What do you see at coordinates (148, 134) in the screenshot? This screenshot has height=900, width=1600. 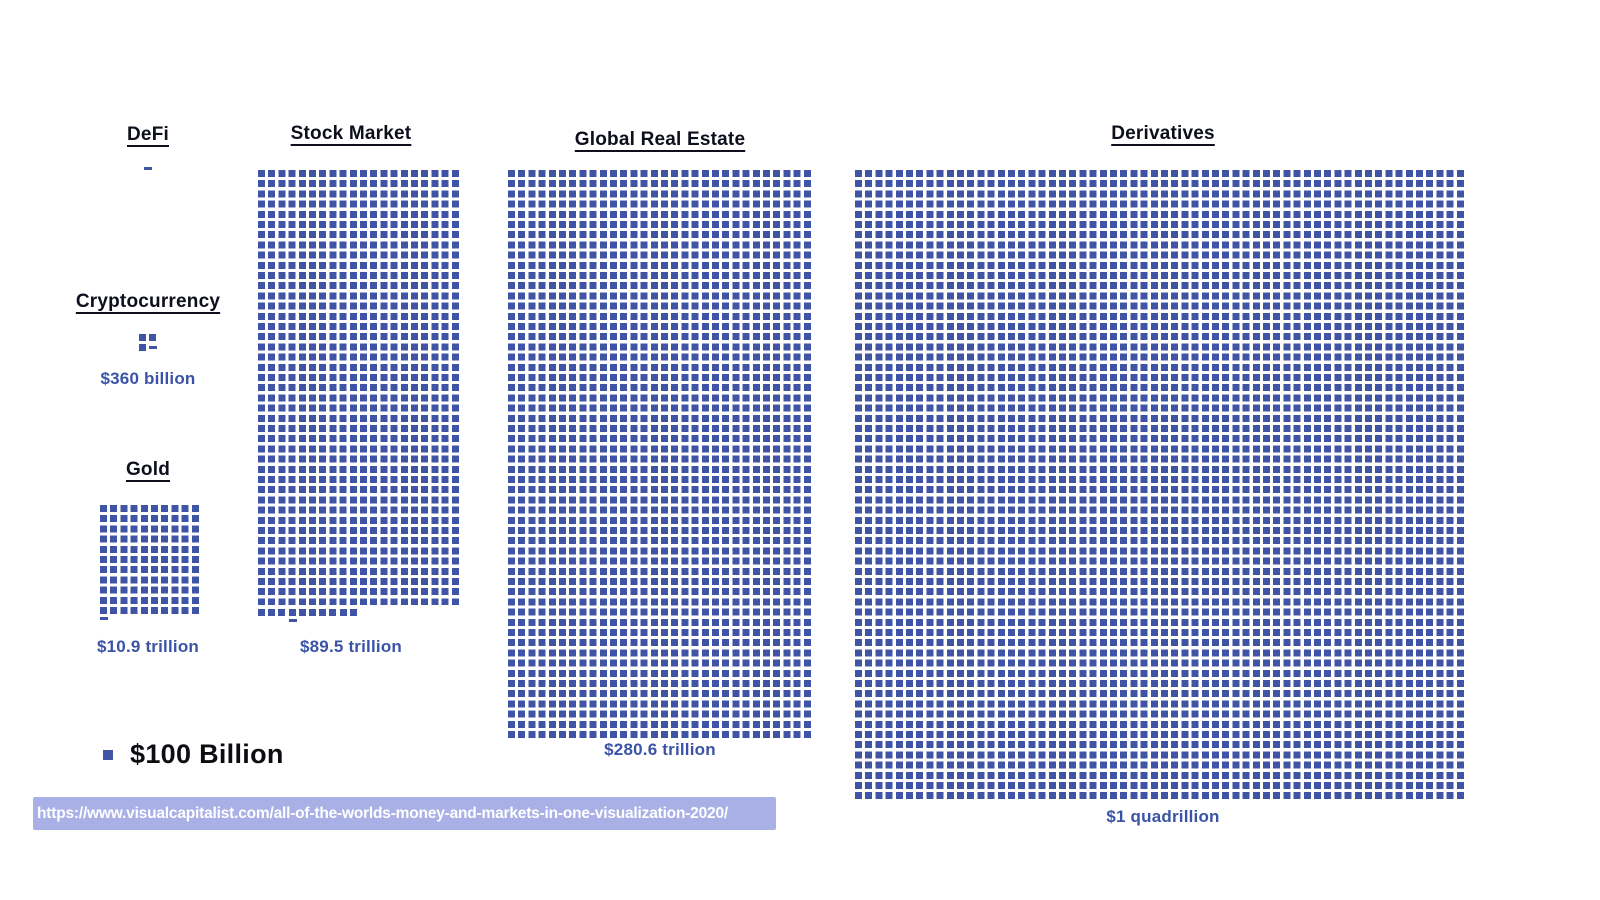 I see `defi-title: DeFi` at bounding box center [148, 134].